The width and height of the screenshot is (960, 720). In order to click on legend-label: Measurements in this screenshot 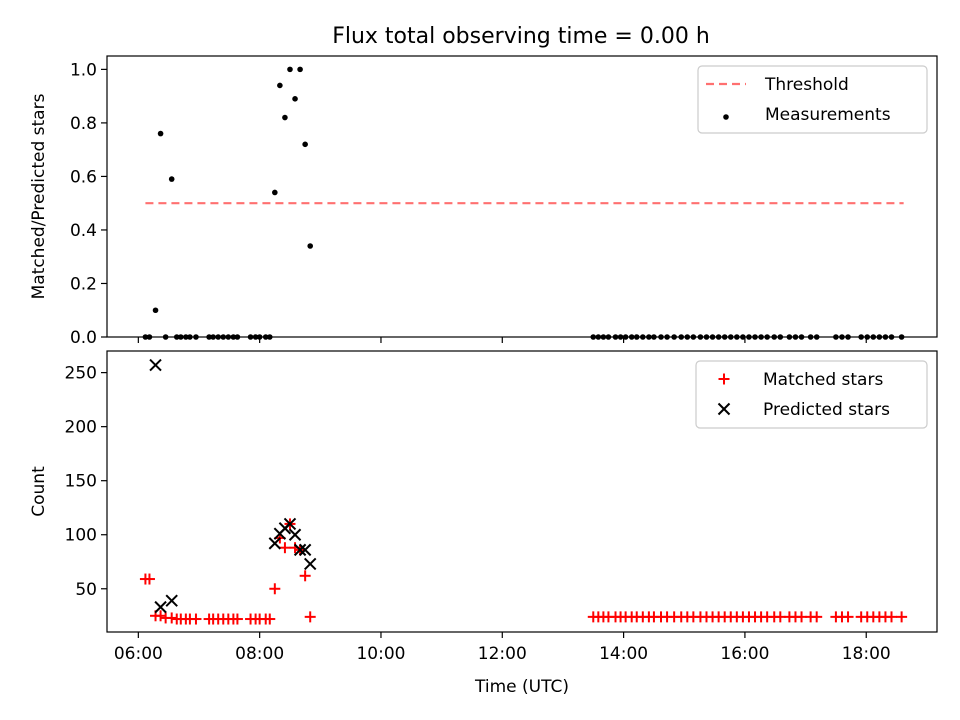, I will do `click(828, 115)`.